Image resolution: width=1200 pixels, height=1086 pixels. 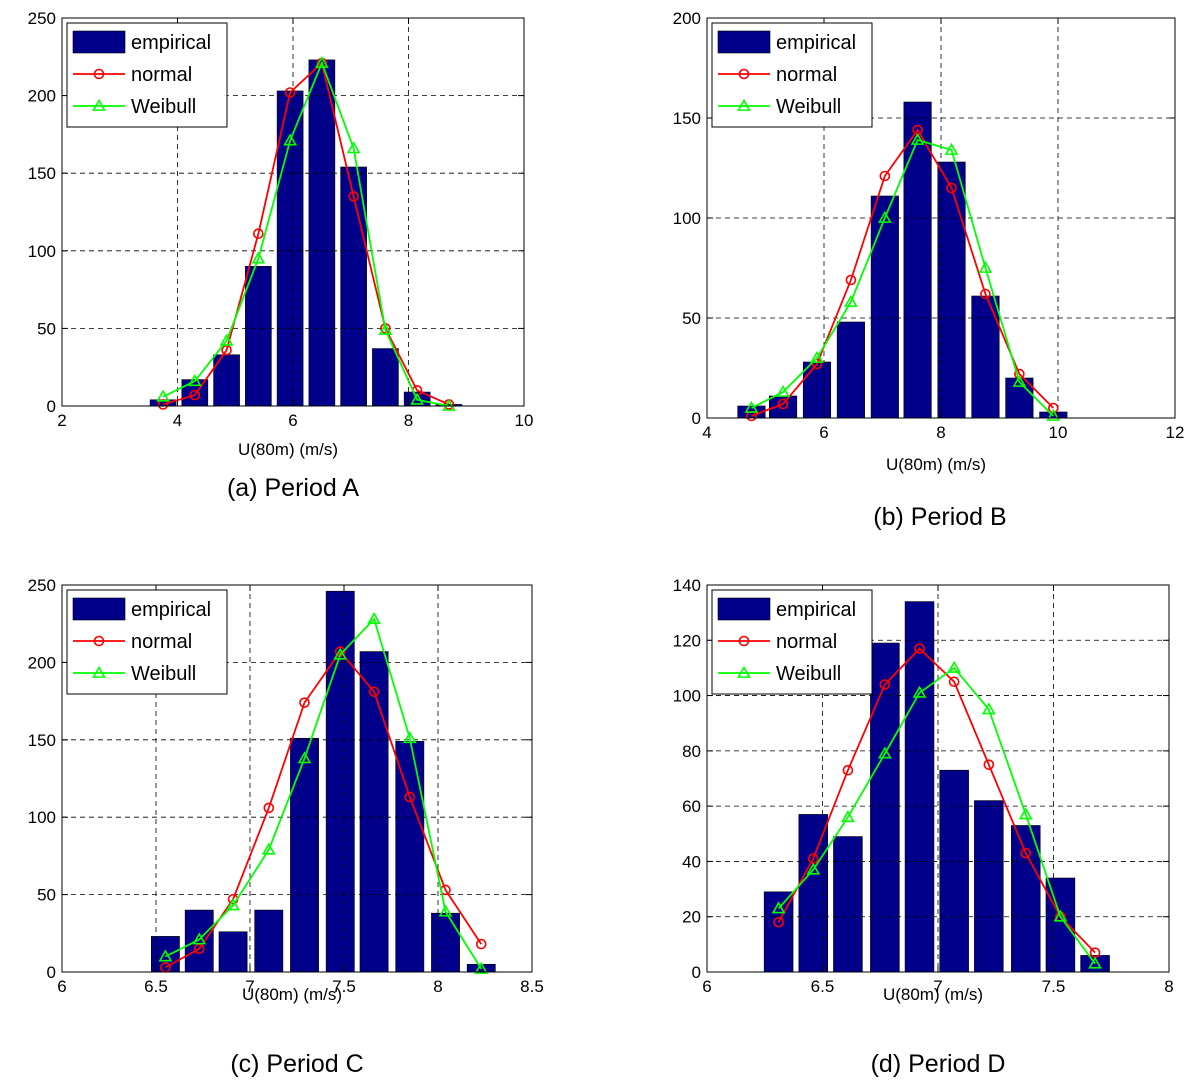 What do you see at coordinates (344, 986) in the screenshot?
I see `x-tick-label: 7.5` at bounding box center [344, 986].